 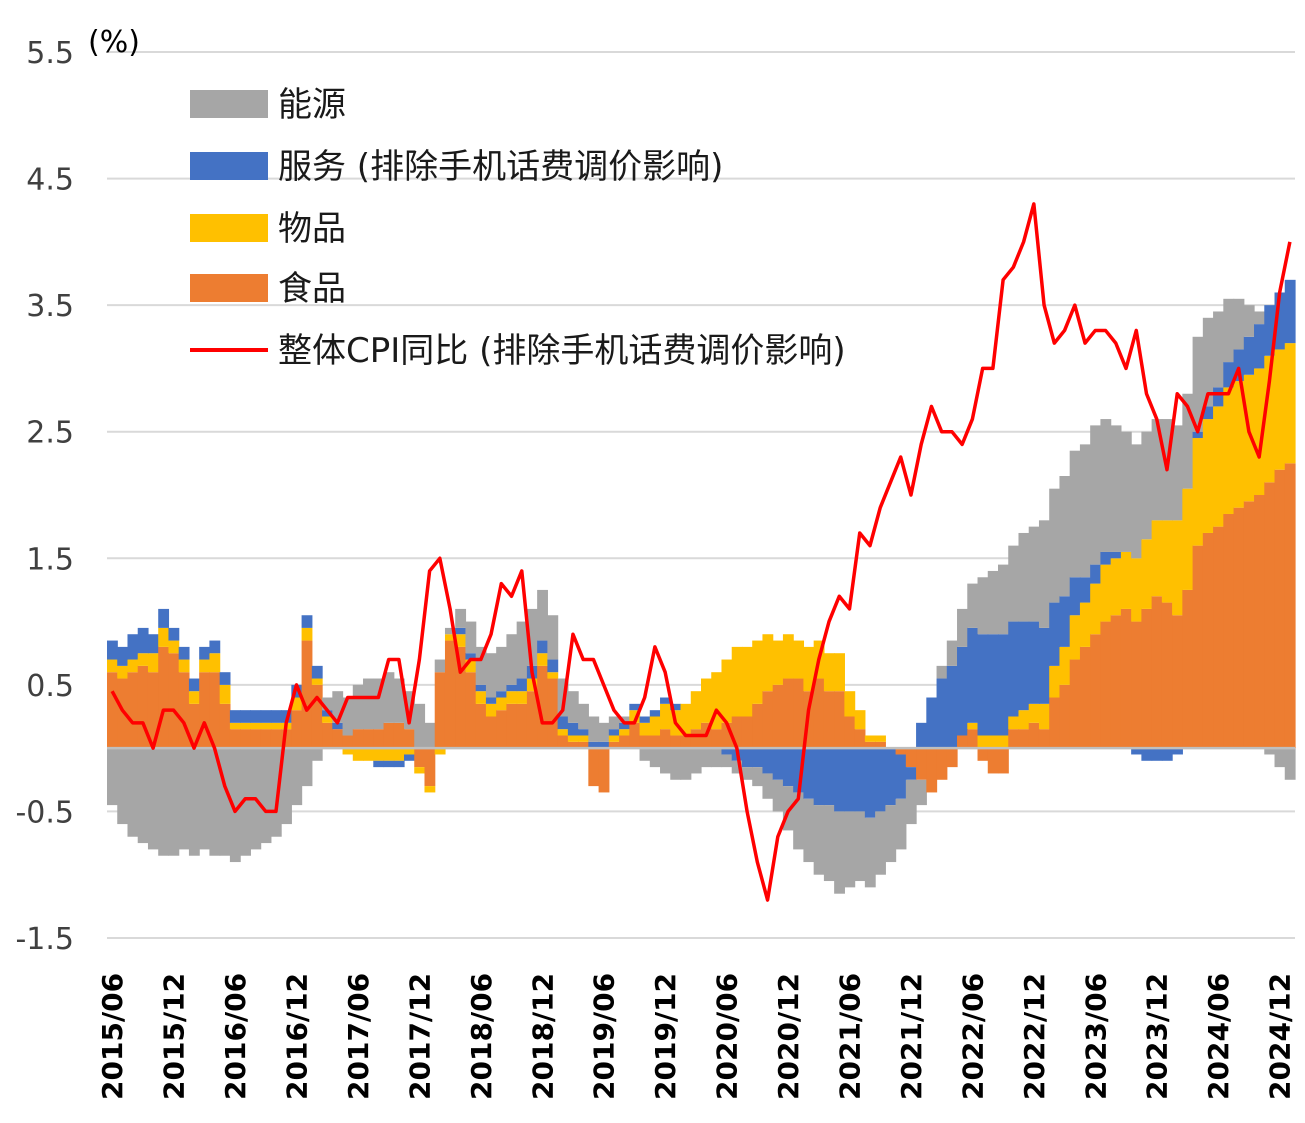 What do you see at coordinates (911, 1036) in the screenshot?
I see `x-tick-label: 2021/12` at bounding box center [911, 1036].